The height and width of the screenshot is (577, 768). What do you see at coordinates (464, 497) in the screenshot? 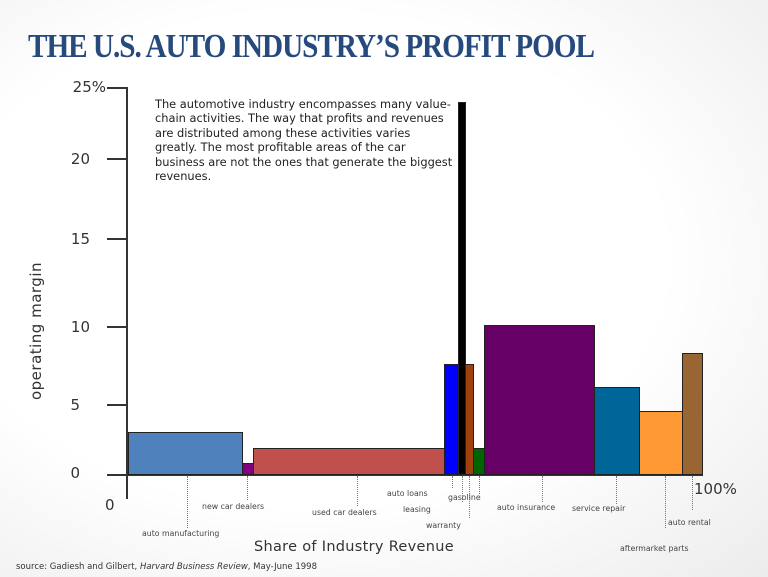
I see `label-gasoline: gasoline` at bounding box center [464, 497].